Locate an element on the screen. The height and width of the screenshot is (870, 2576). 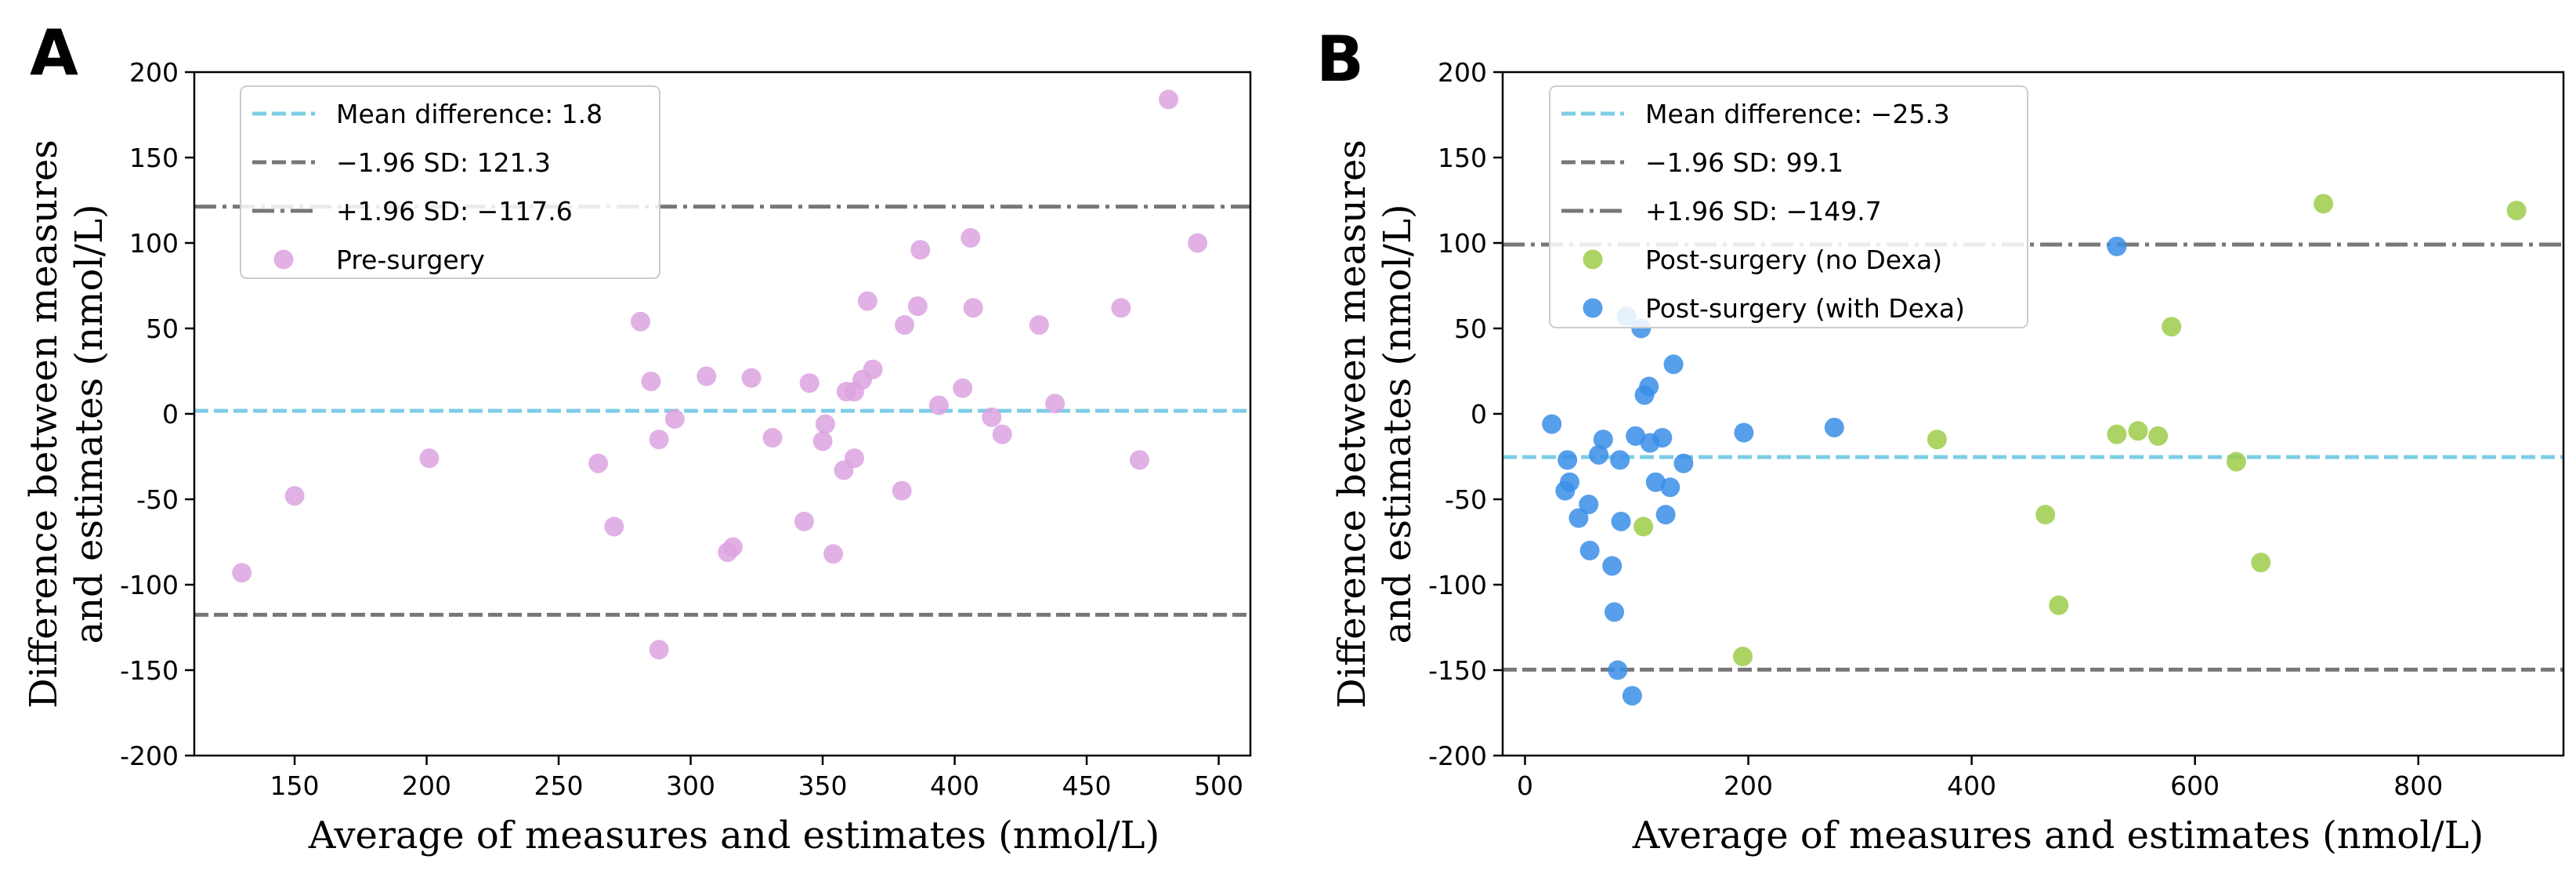
legend-label: Mean difference: −25.3 is located at coordinates (1797, 114).